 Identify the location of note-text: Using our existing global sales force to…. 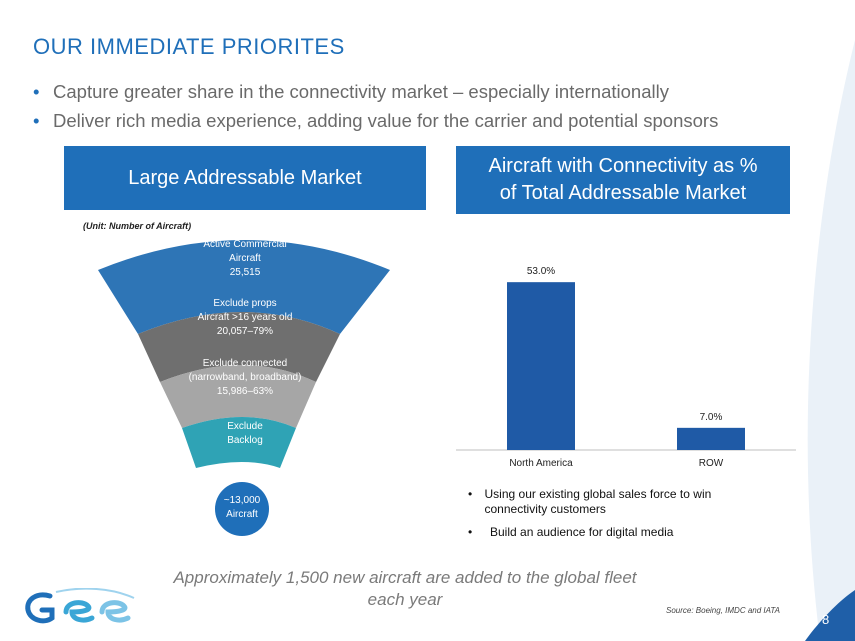
(598, 501).